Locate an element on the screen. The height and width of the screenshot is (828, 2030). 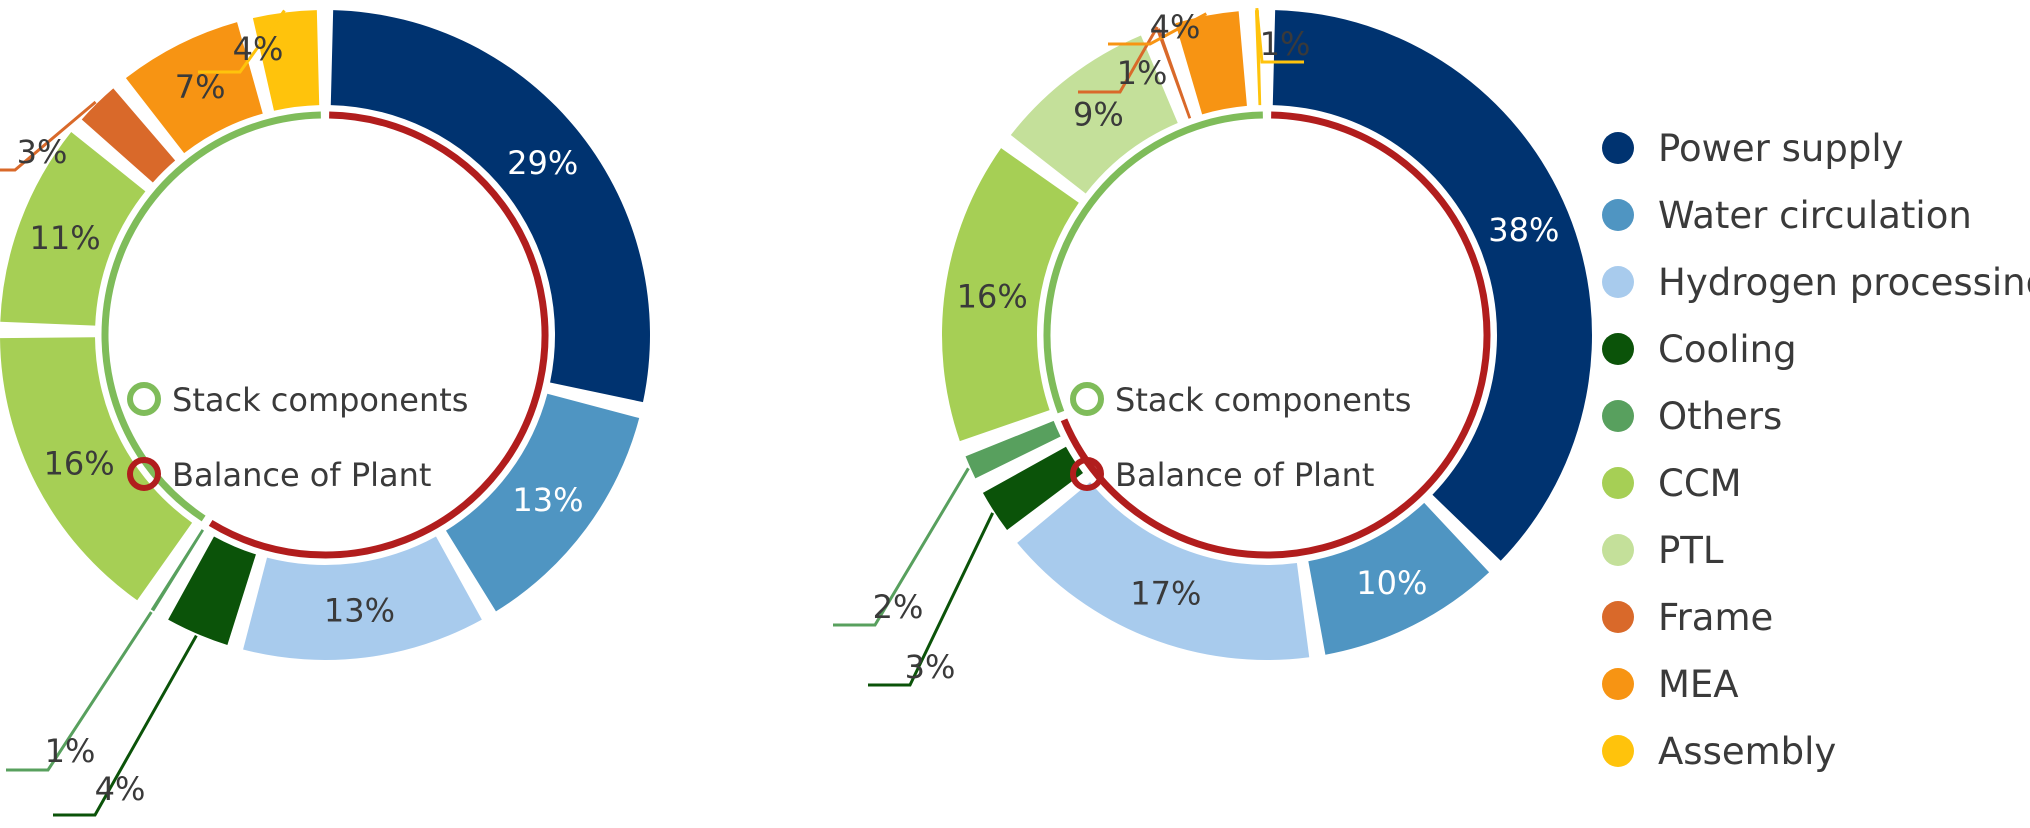
legend-marker-cooling is located at coordinates (1618, 349).